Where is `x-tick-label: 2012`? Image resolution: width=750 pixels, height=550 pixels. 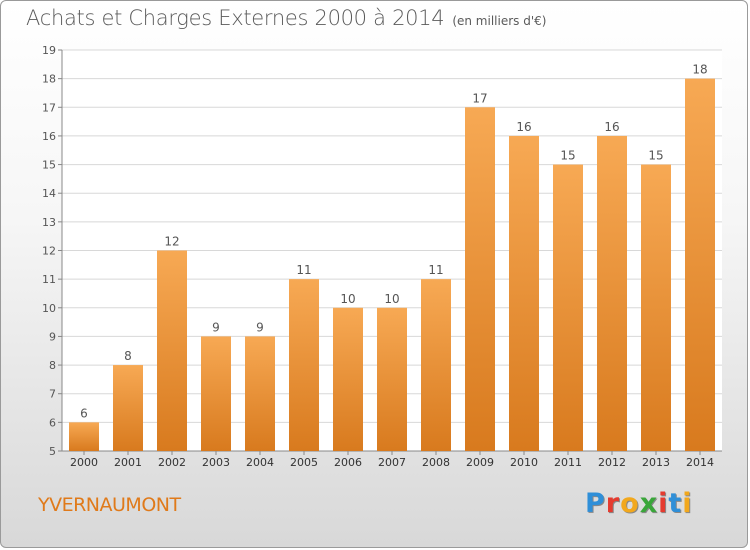
x-tick-label: 2012 is located at coordinates (612, 462).